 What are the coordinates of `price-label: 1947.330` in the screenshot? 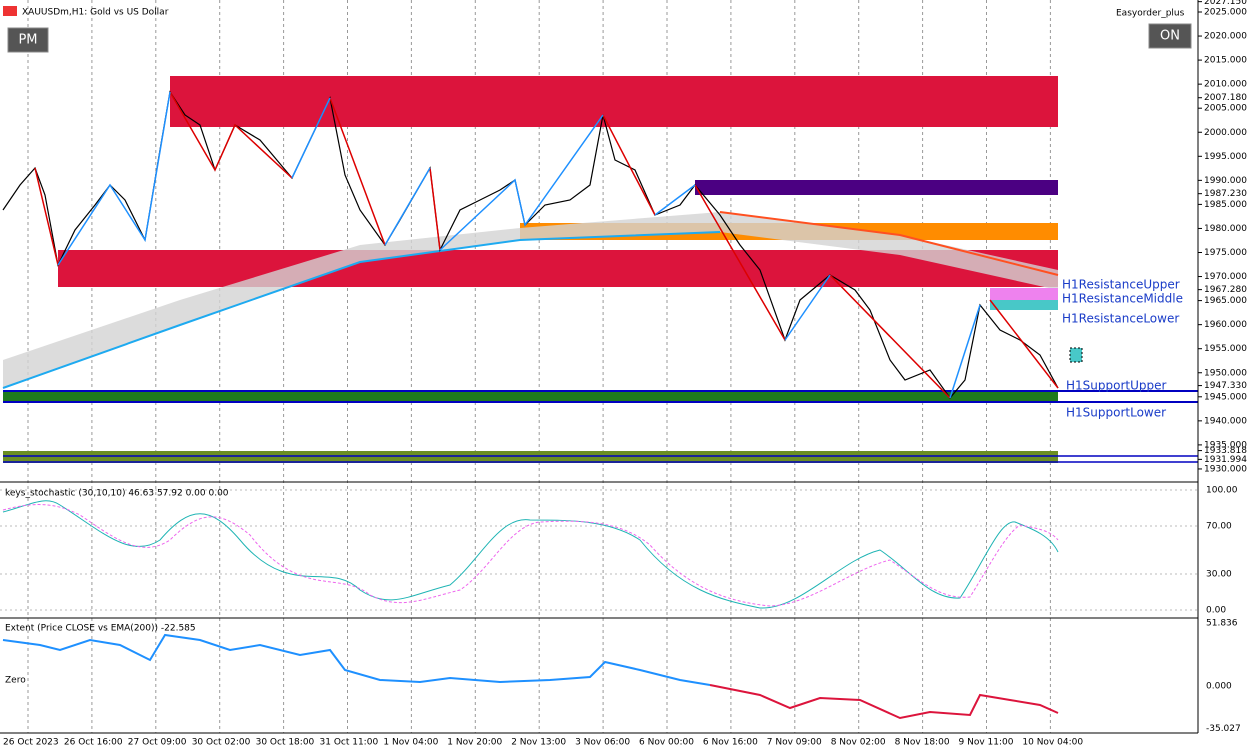 It's located at (1225, 386).